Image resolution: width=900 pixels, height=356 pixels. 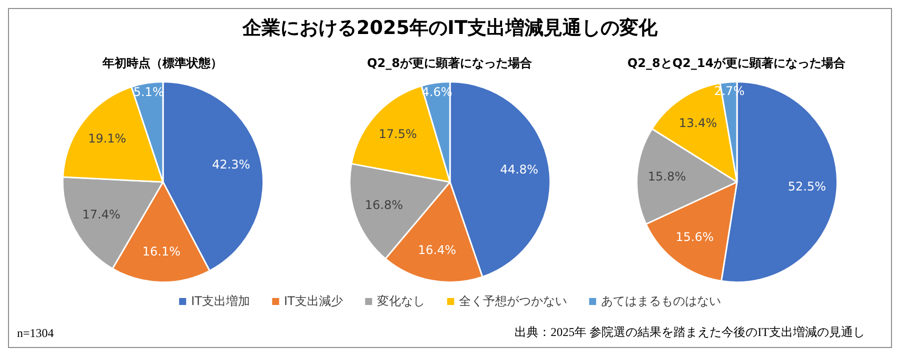 I want to click on data-label: 44.8%, so click(x=519, y=169).